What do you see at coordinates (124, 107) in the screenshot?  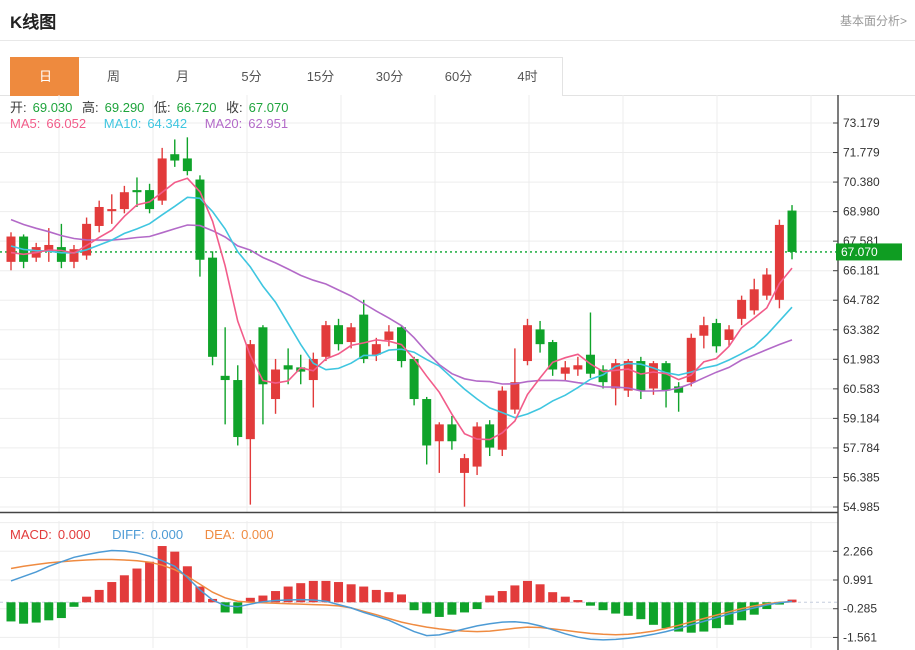 I see `high-value: 69.290` at bounding box center [124, 107].